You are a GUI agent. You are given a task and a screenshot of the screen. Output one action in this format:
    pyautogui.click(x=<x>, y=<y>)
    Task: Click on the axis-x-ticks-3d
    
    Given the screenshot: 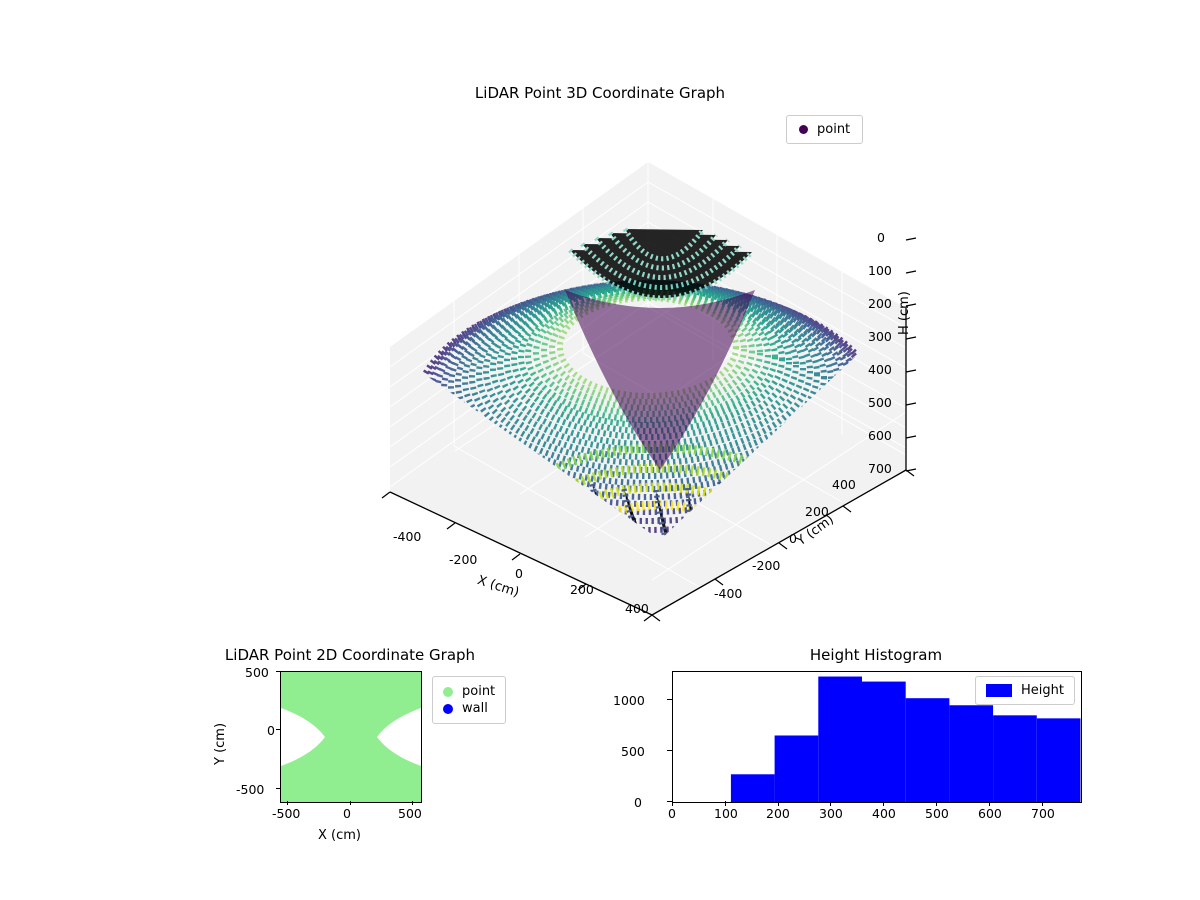 What is the action you would take?
    pyautogui.click(x=517, y=556)
    